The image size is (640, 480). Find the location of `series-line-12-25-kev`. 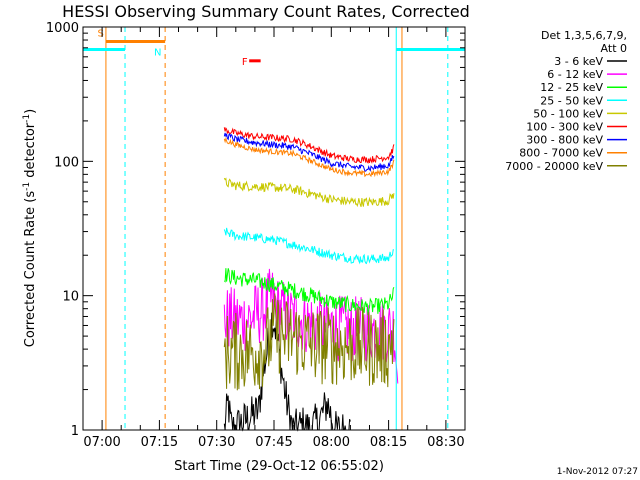

series-line-12-25-kev is located at coordinates (309, 292).